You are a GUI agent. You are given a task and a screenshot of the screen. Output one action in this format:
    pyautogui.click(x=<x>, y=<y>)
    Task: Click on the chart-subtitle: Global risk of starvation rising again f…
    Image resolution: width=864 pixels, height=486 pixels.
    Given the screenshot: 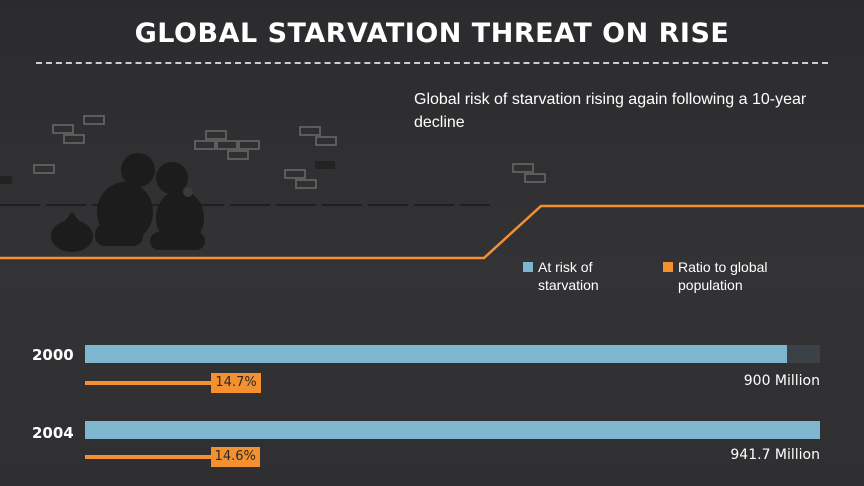 What is the action you would take?
    pyautogui.click(x=610, y=111)
    